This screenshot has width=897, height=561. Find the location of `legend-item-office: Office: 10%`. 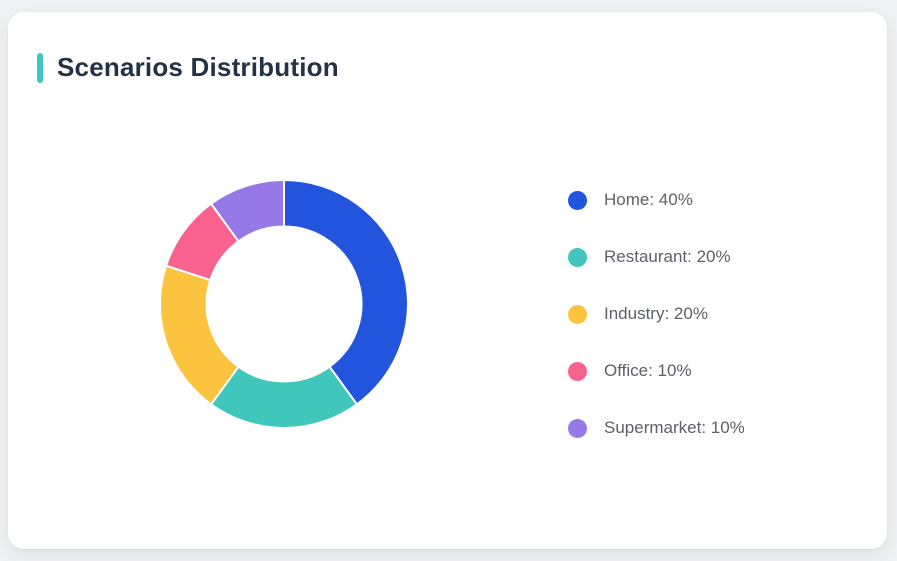

legend-item-office: Office: 10% is located at coordinates (656, 371).